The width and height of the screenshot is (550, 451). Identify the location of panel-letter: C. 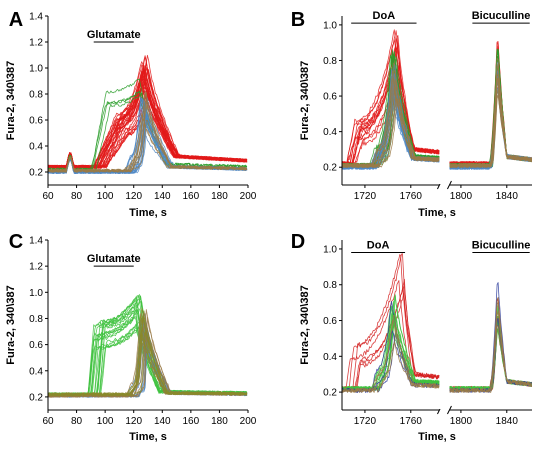
(16, 242).